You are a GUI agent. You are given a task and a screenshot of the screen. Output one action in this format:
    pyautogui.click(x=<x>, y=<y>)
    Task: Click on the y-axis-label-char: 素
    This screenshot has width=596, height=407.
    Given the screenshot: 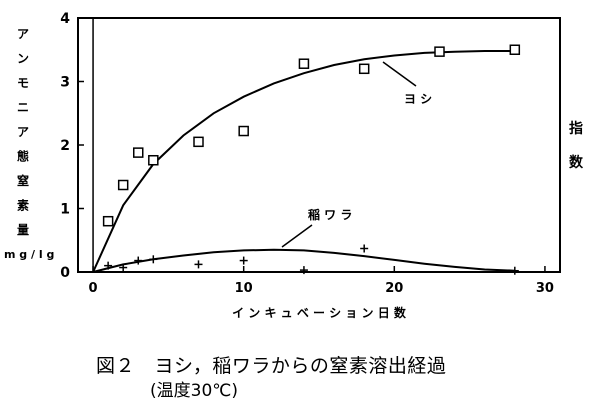 What is the action you would take?
    pyautogui.click(x=23, y=205)
    